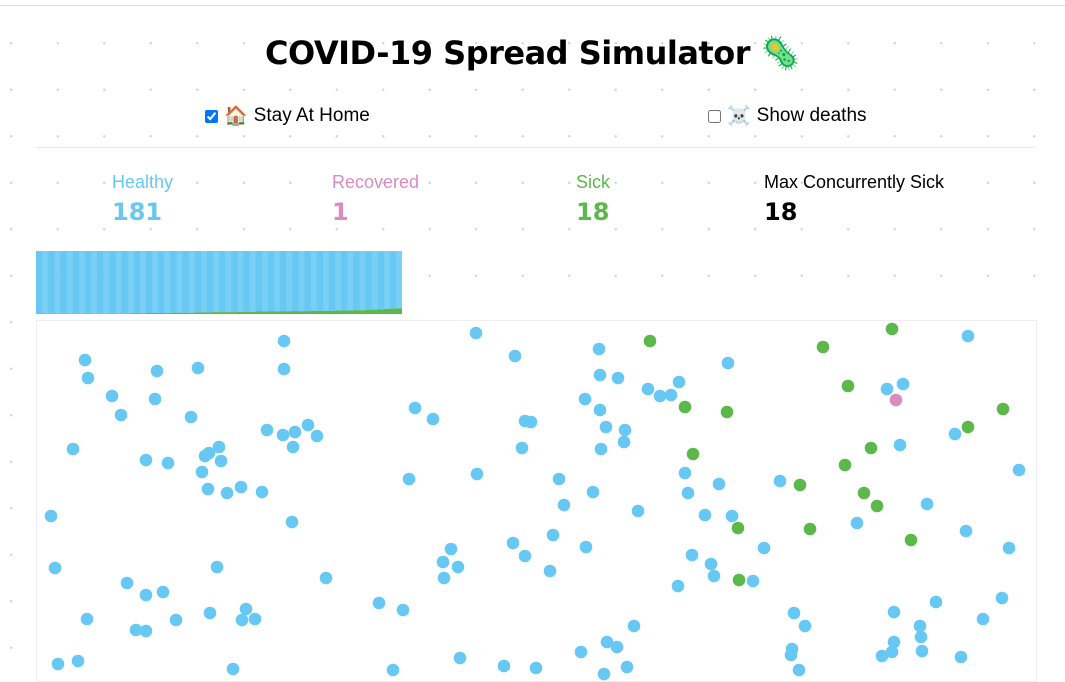  What do you see at coordinates (854, 182) in the screenshot?
I see `stat-label: Max Concurrently Sick` at bounding box center [854, 182].